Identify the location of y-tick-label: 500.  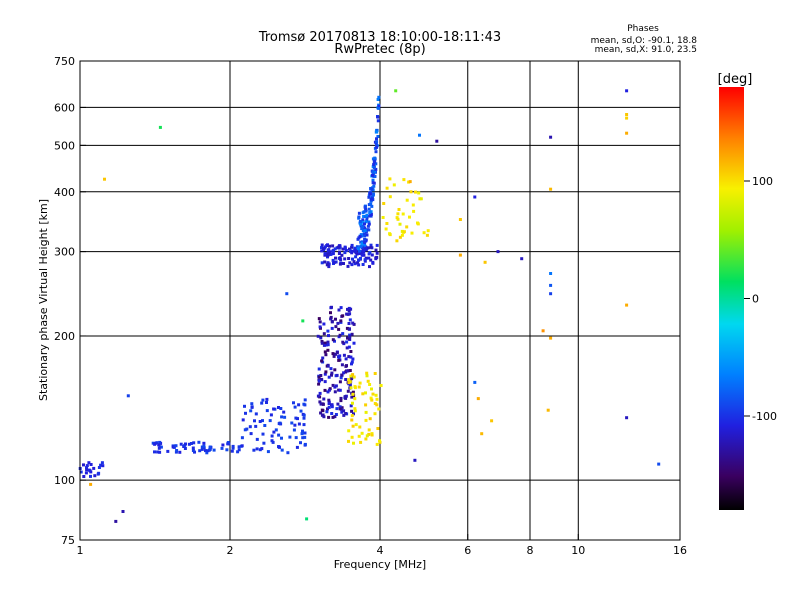
(64, 145).